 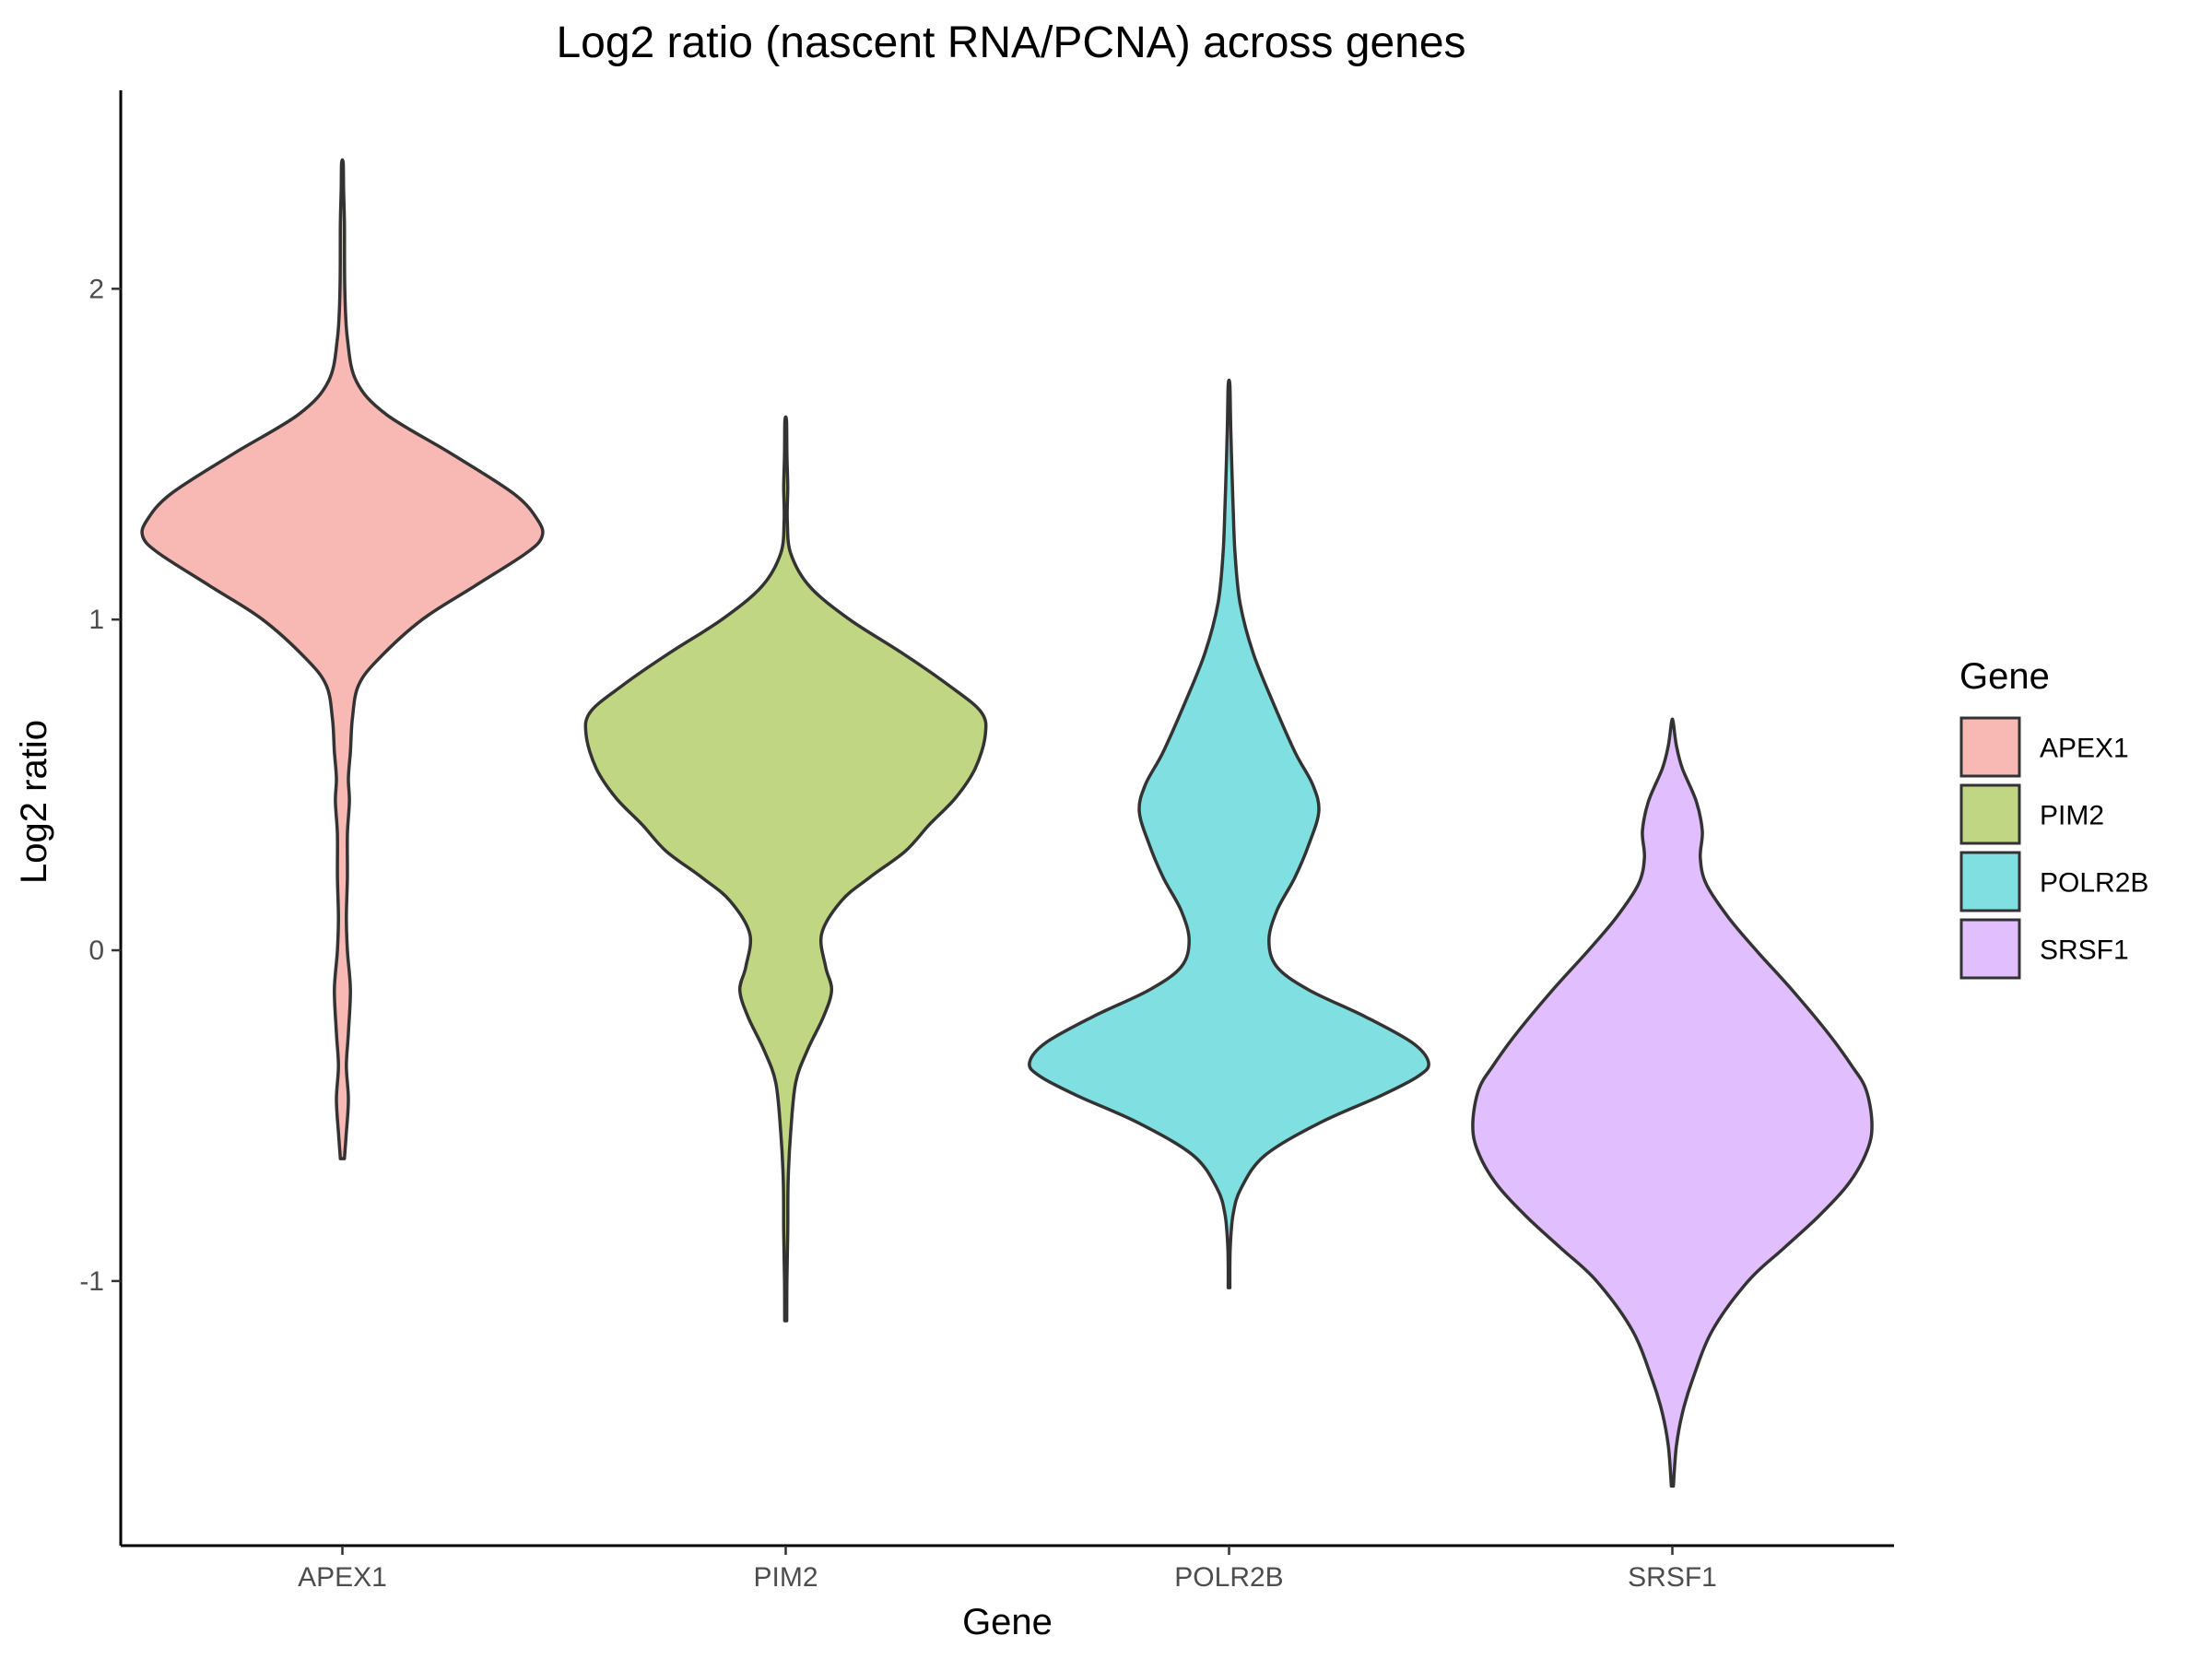 I want to click on legend-key-polr2b, so click(x=1990, y=881).